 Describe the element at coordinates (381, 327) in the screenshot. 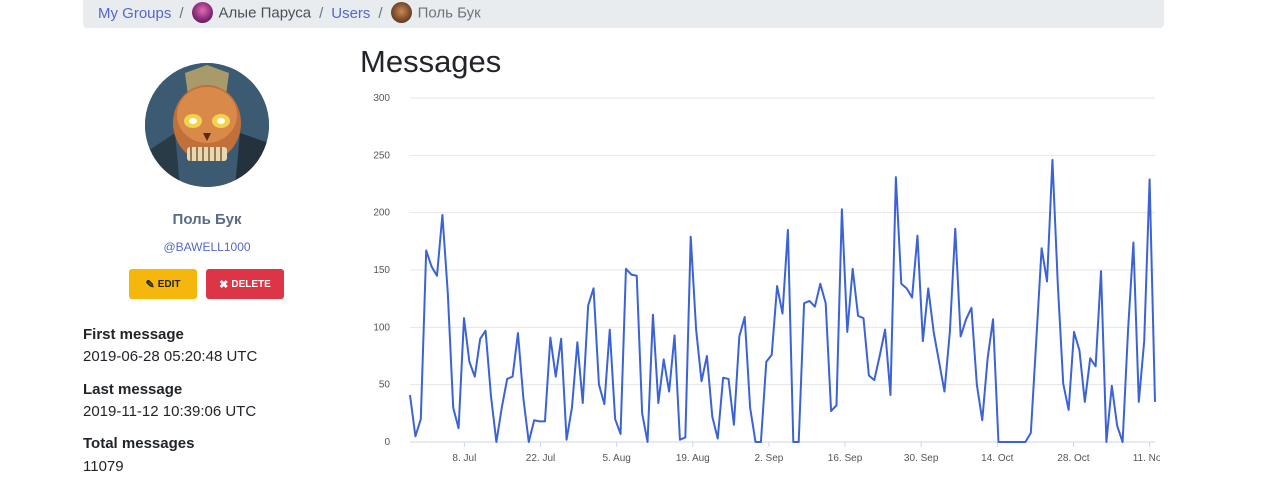

I see `y-tick-label: 100` at that location.